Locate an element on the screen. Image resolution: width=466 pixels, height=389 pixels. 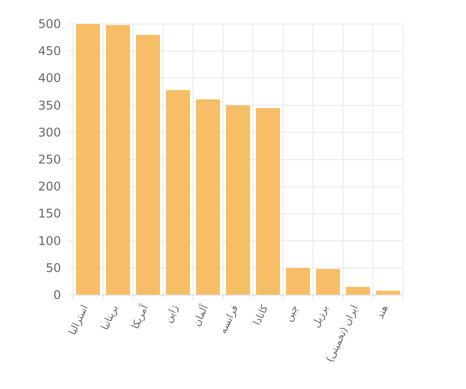
x-tick-label: کانادا is located at coordinates (261, 315).